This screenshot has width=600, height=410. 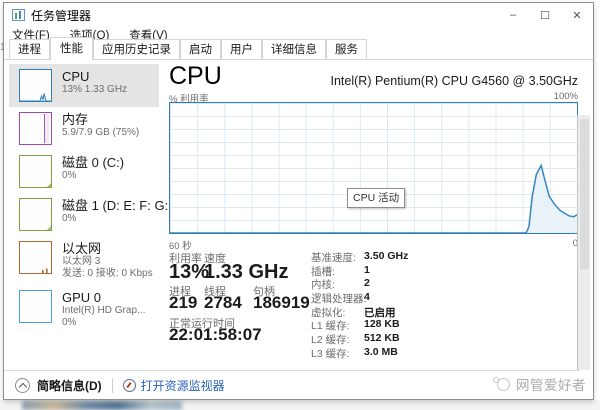 What do you see at coordinates (102, 405) in the screenshot?
I see `desktop-wallpaper-fragment` at bounding box center [102, 405].